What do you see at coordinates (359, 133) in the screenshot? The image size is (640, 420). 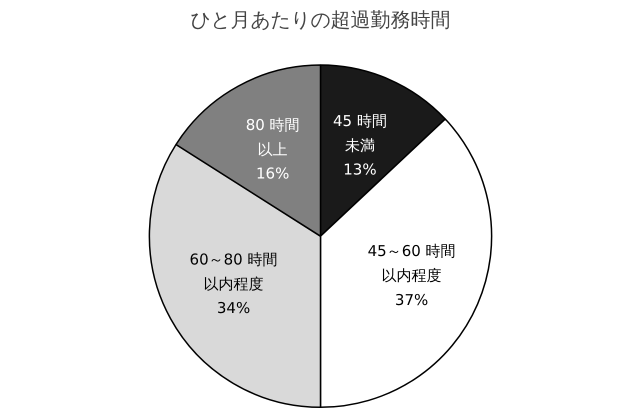 I see `slice-label: 45 時間未満` at bounding box center [359, 133].